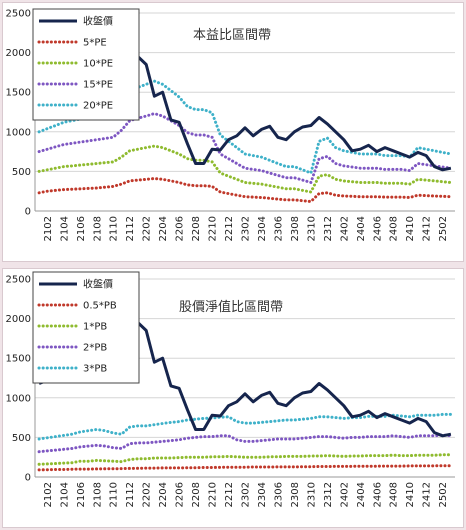  What do you see at coordinates (95, 369) in the screenshot?
I see `legend-label: 3*PB` at bounding box center [95, 369].